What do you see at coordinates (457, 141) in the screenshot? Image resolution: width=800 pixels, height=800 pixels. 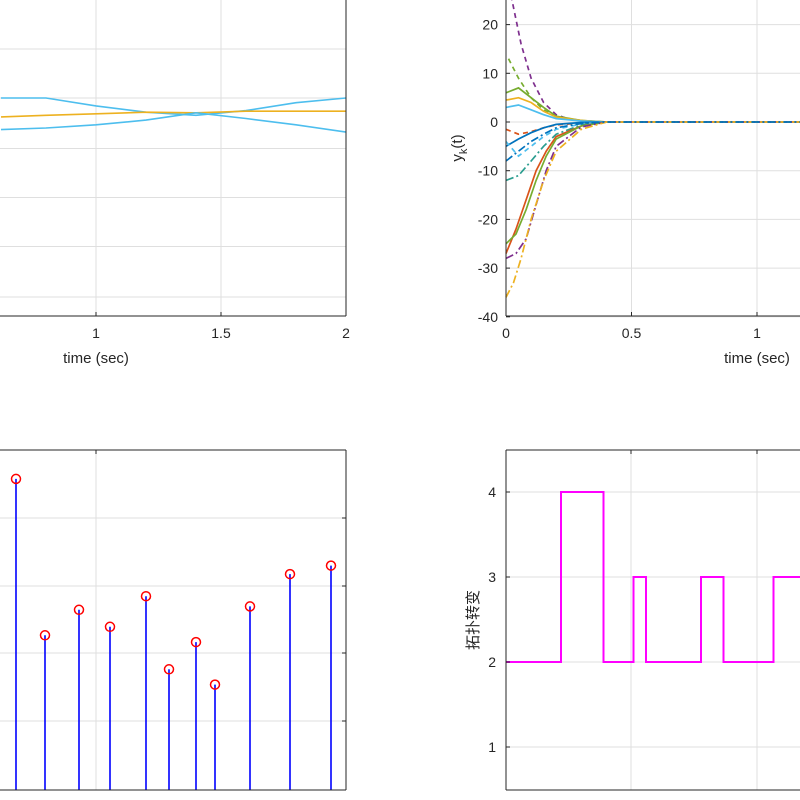 I see `y-axis-label-tail: (t)` at bounding box center [457, 141].